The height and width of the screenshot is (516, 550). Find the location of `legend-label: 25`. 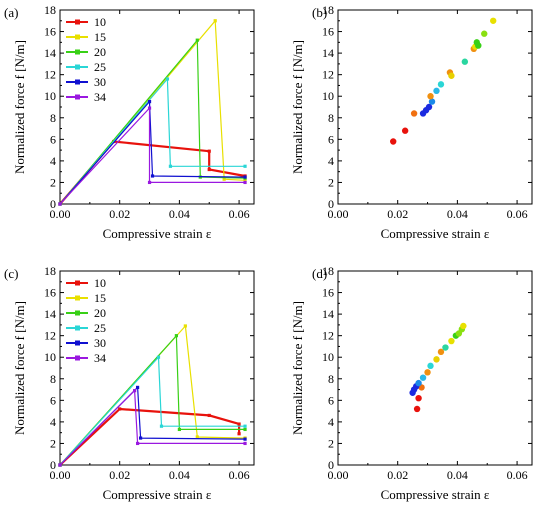

legend-label: 25 is located at coordinates (100, 328).